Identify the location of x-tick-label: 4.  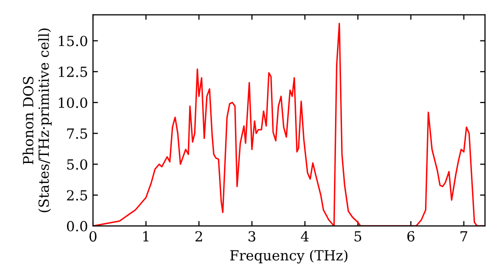
(304, 236).